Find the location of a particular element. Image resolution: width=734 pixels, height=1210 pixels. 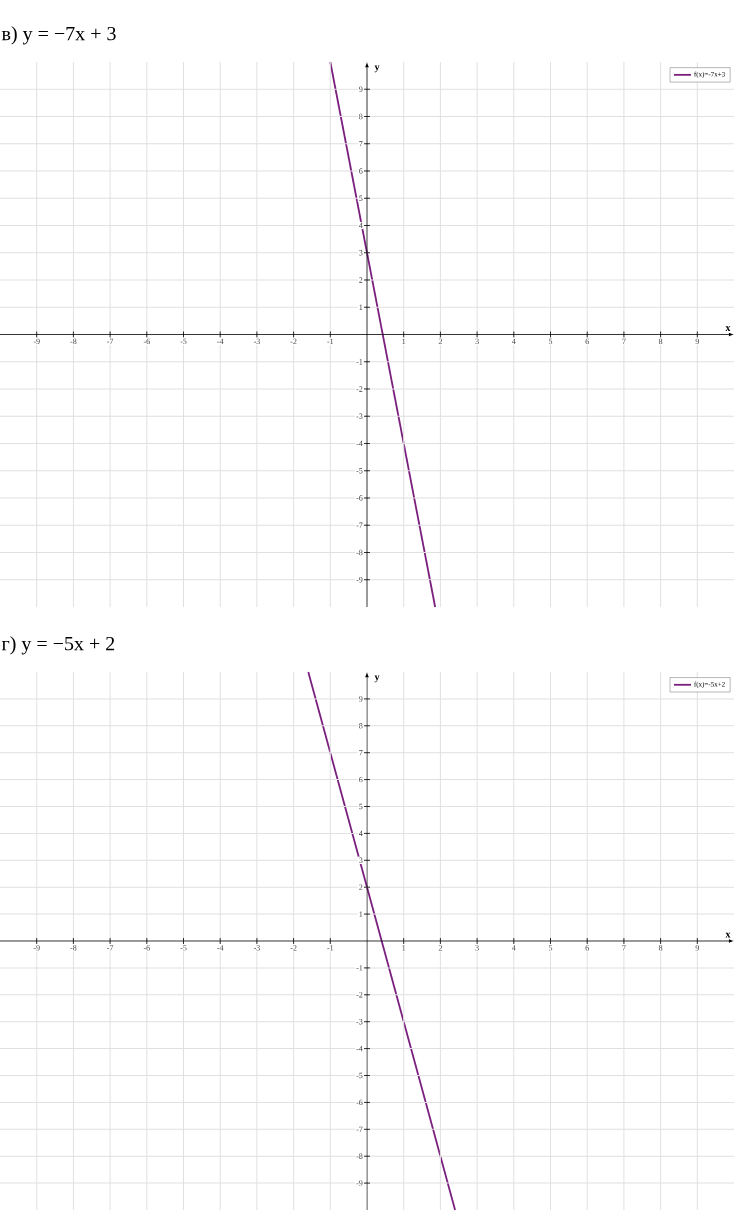

chart-title: г) y = −5x + 2 is located at coordinates (58, 645).